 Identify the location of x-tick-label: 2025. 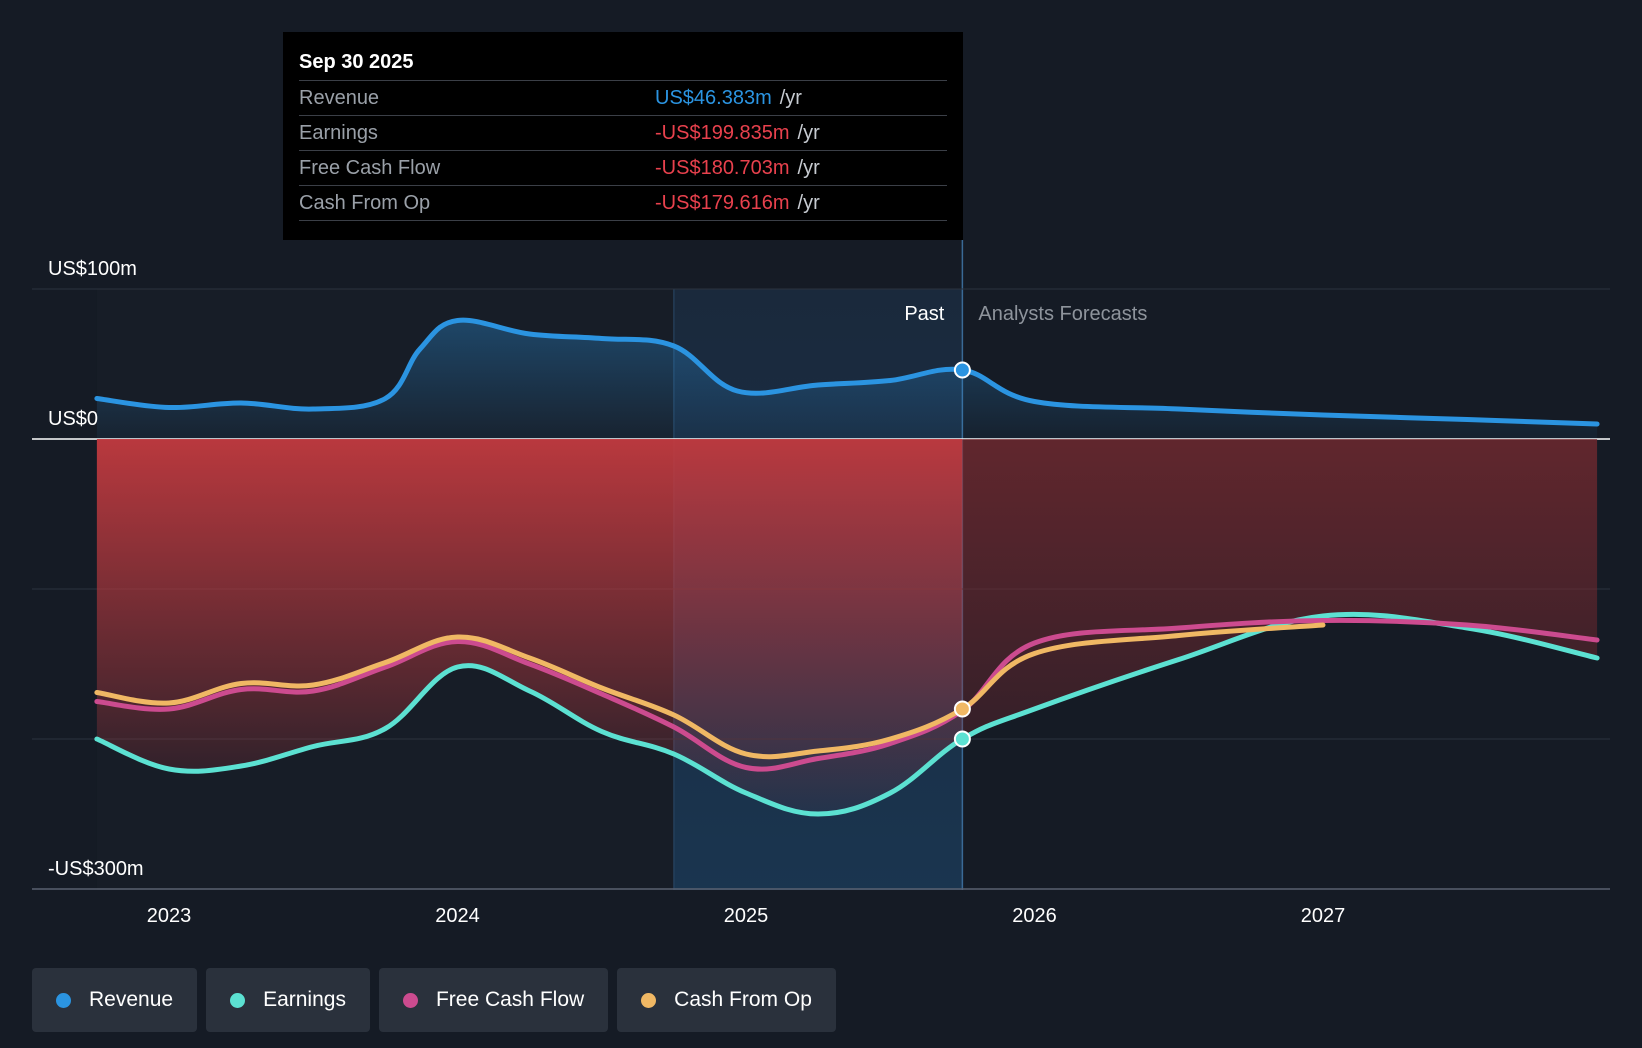
(746, 916).